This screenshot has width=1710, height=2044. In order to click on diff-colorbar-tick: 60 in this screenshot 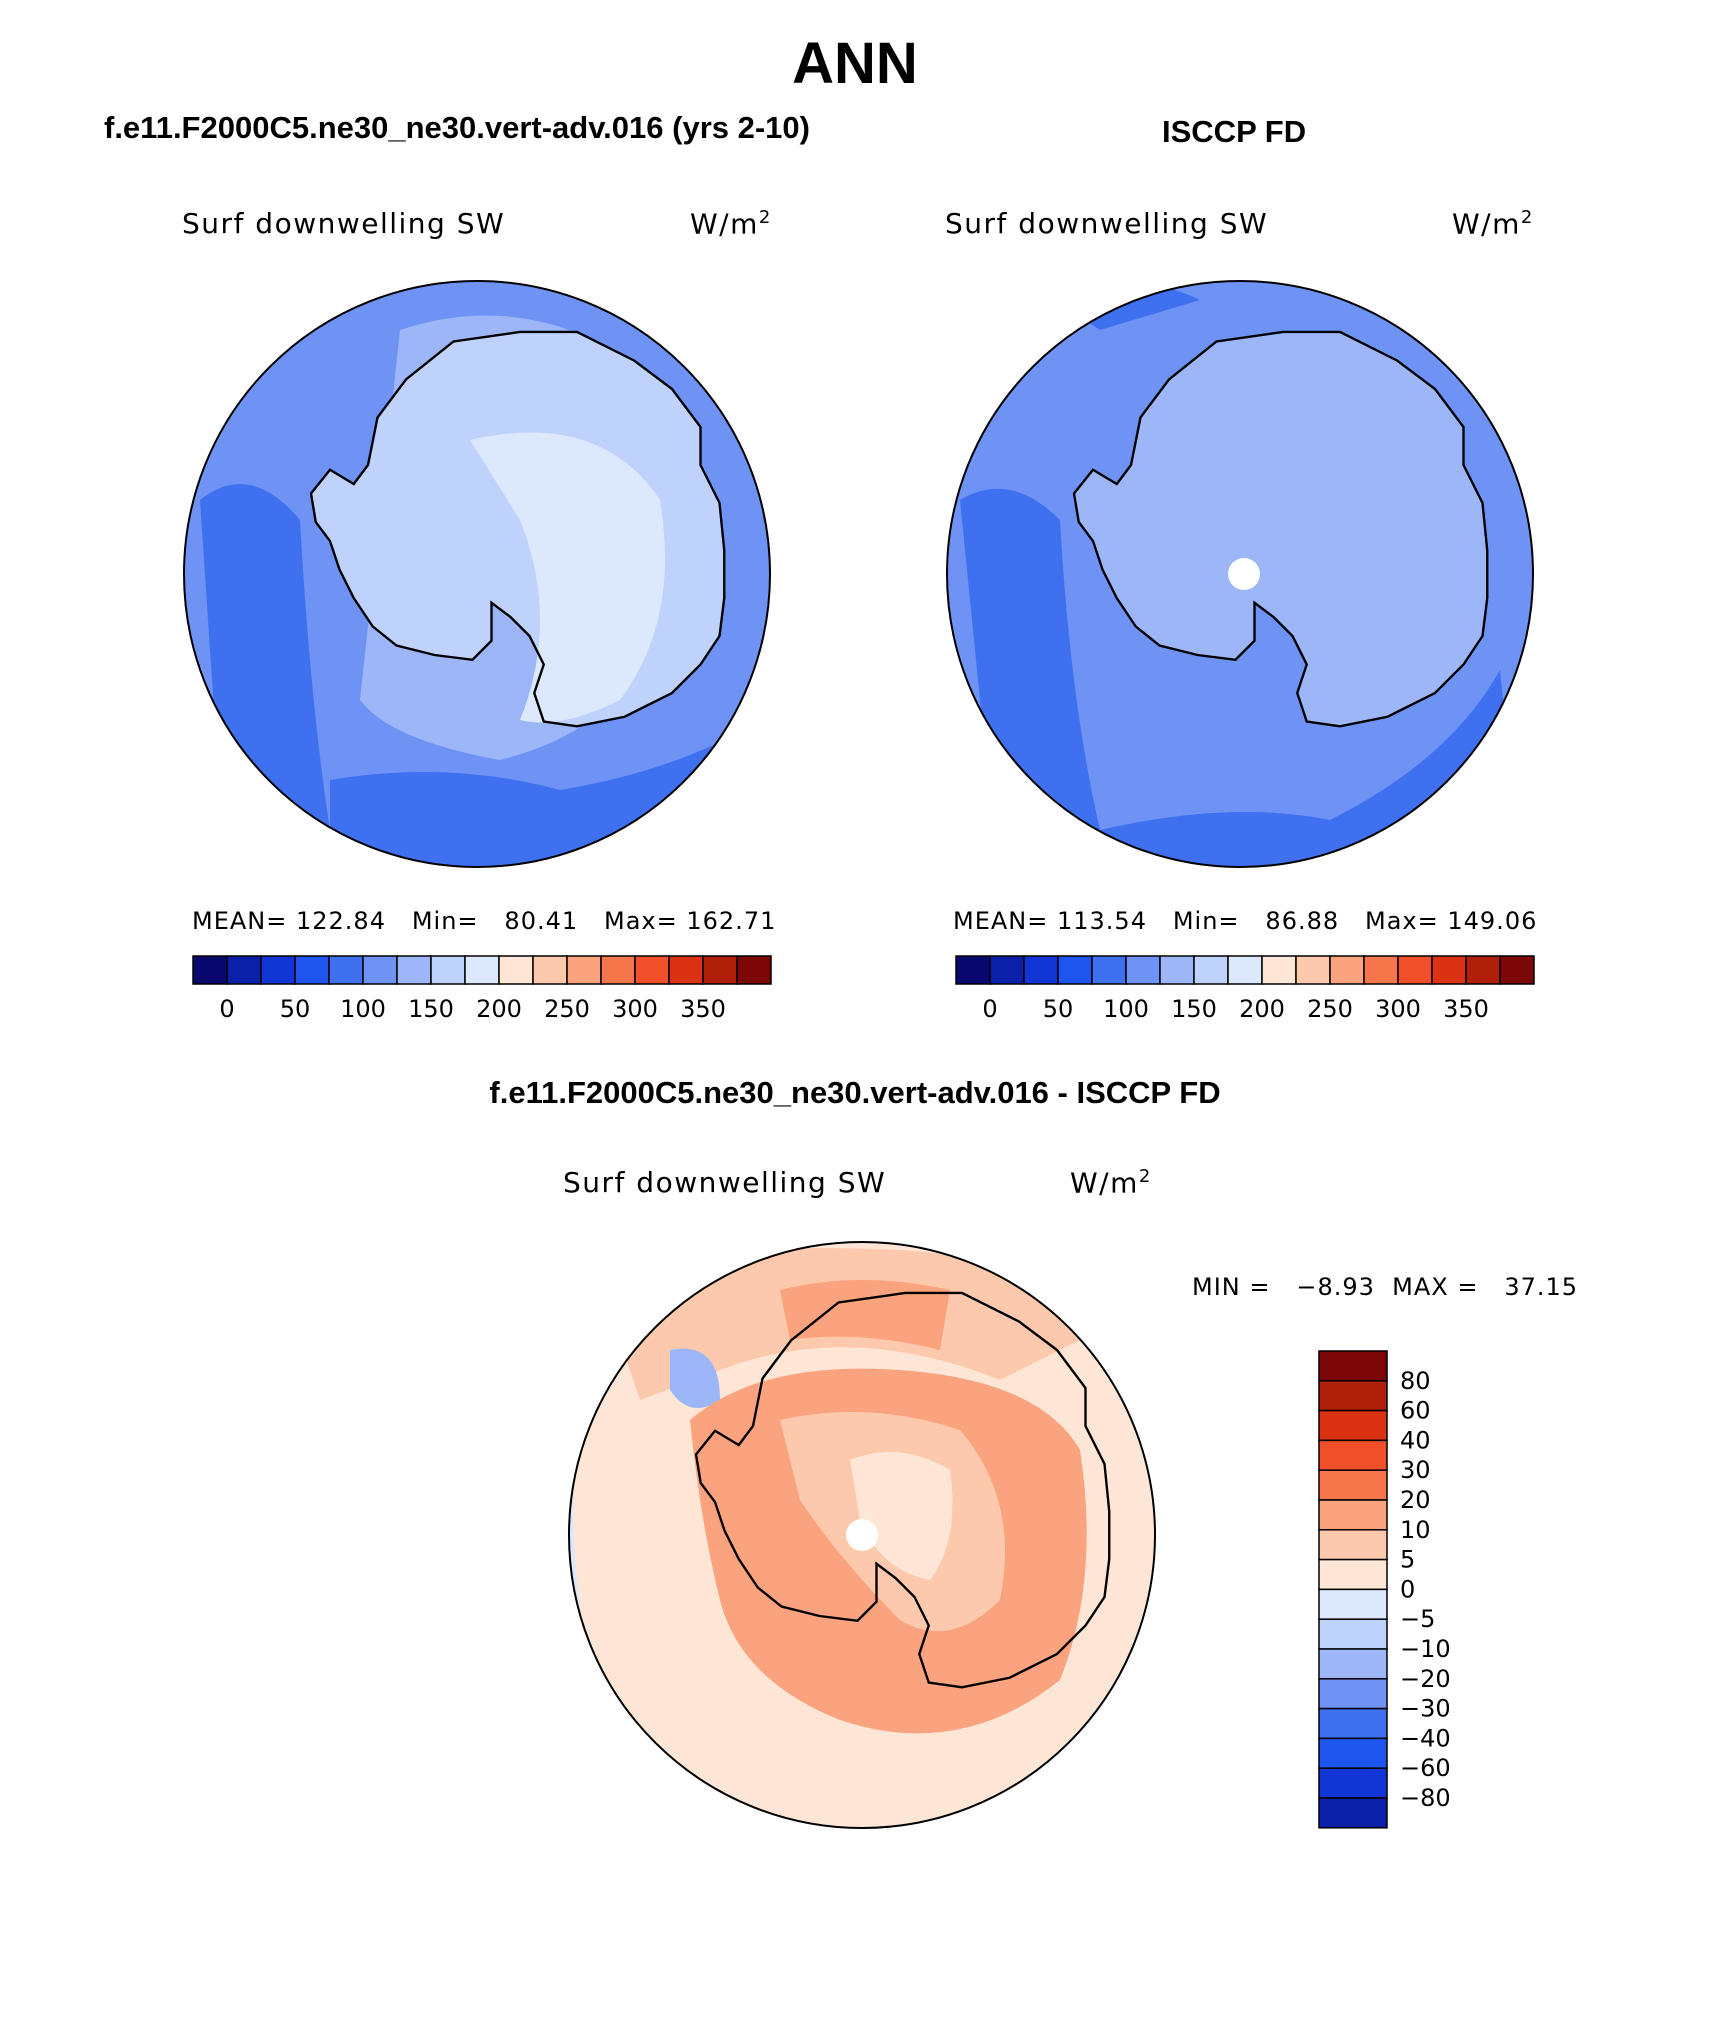, I will do `click(1415, 1411)`.